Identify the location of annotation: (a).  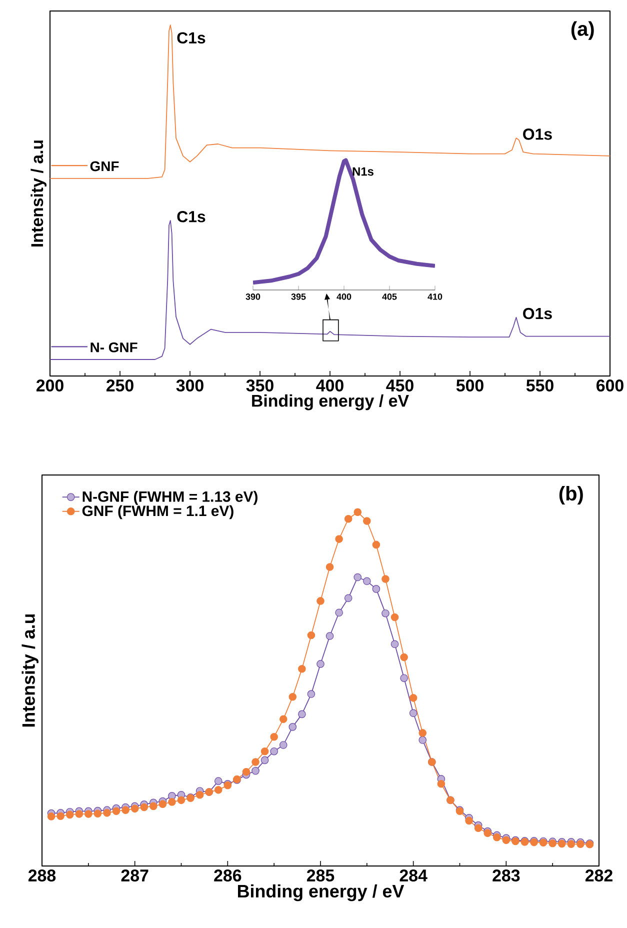
(582, 30).